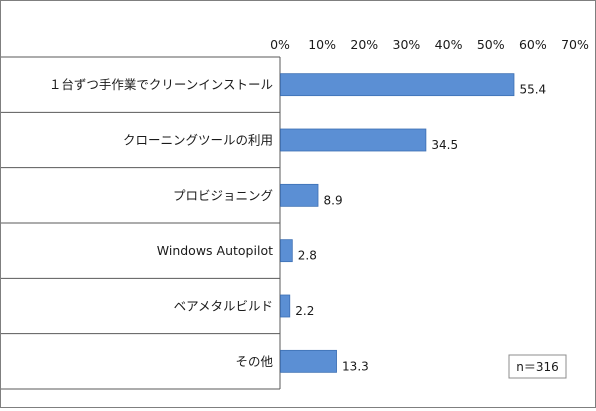 This screenshot has width=596, height=411. I want to click on data-label: 2.2, so click(304, 311).